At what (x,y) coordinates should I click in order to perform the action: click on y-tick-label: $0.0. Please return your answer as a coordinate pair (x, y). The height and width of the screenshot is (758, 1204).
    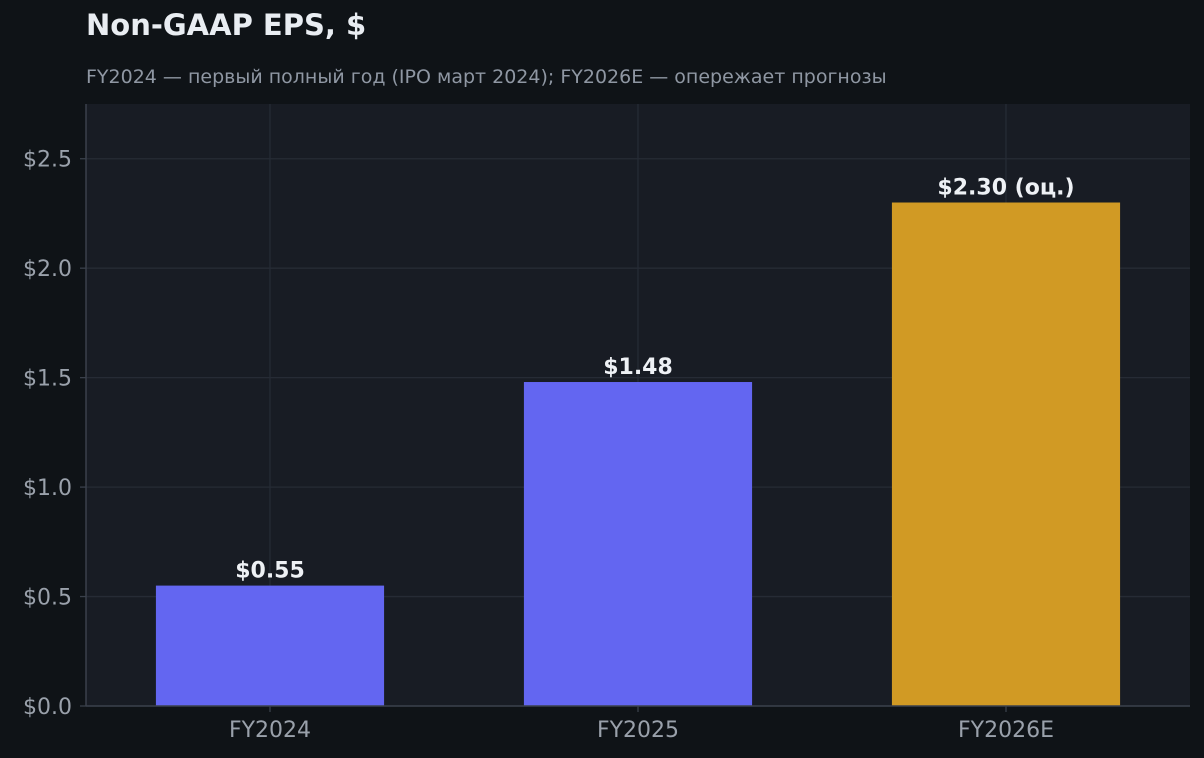
    Looking at the image, I should click on (47, 707).